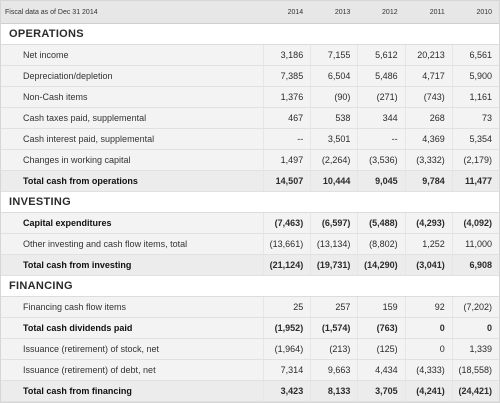  What do you see at coordinates (380, 244) in the screenshot?
I see `value-cell: (8,802)` at bounding box center [380, 244].